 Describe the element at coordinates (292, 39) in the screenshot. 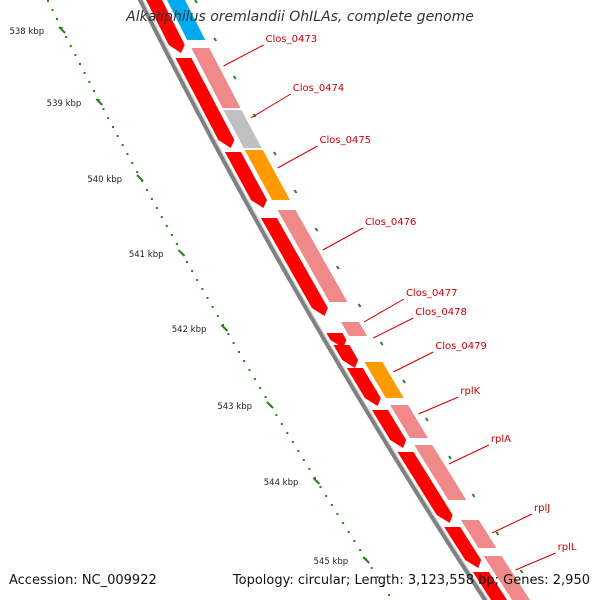

I see `gene-label: Clos_0473` at that location.